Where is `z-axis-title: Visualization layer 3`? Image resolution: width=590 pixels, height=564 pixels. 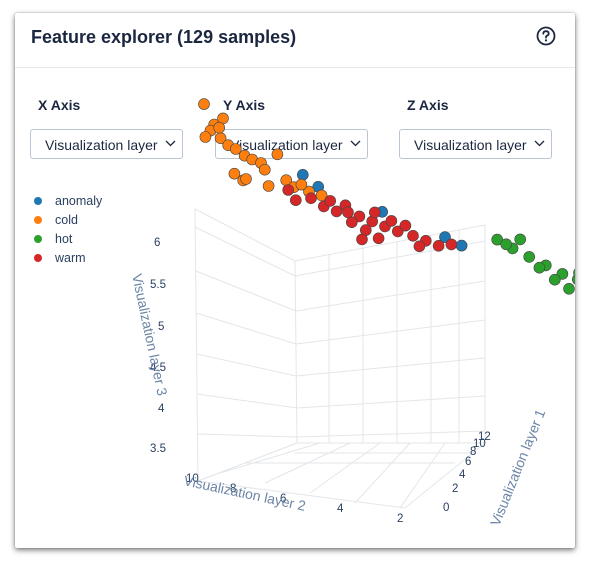 z-axis-title: Visualization layer 3 is located at coordinates (150, 334).